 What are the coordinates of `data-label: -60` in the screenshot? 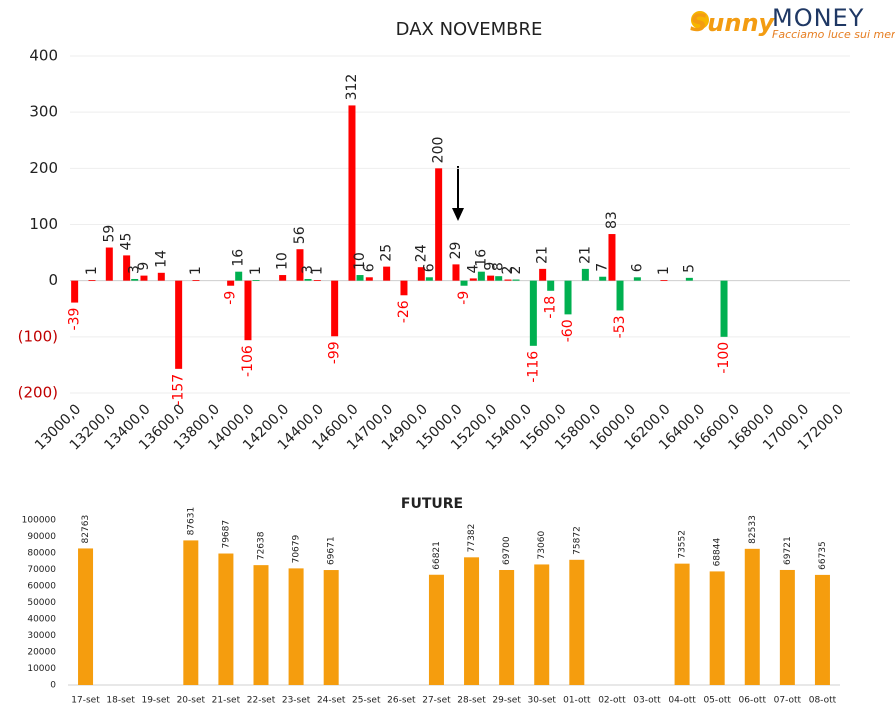 It's located at (568, 330).